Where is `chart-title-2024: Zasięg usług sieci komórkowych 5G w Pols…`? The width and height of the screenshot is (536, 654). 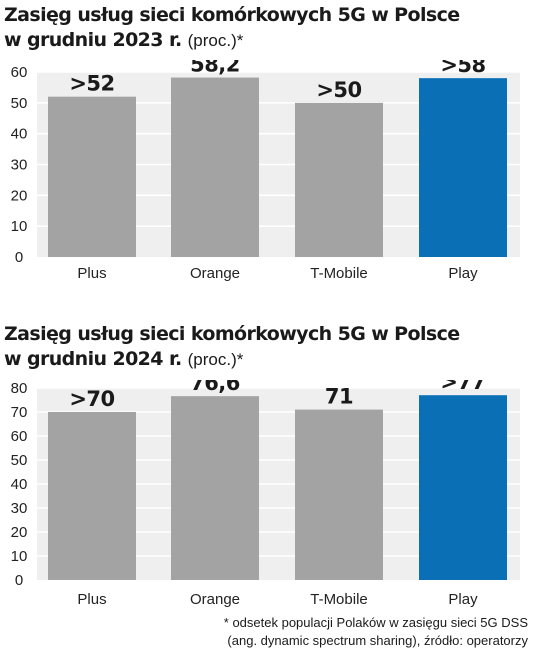
chart-title-2024: Zasięg usług sieci komórkowych 5G w Pols… is located at coordinates (268, 347).